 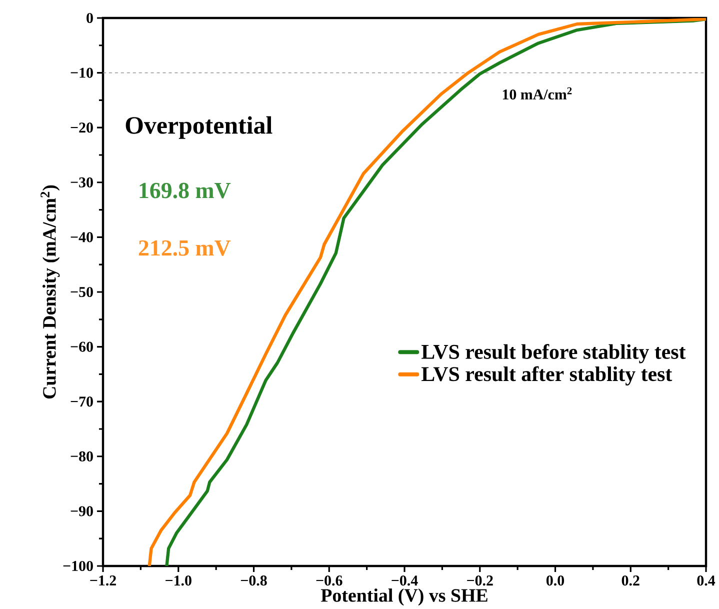 I want to click on y-tick-label: −100, so click(x=78, y=566).